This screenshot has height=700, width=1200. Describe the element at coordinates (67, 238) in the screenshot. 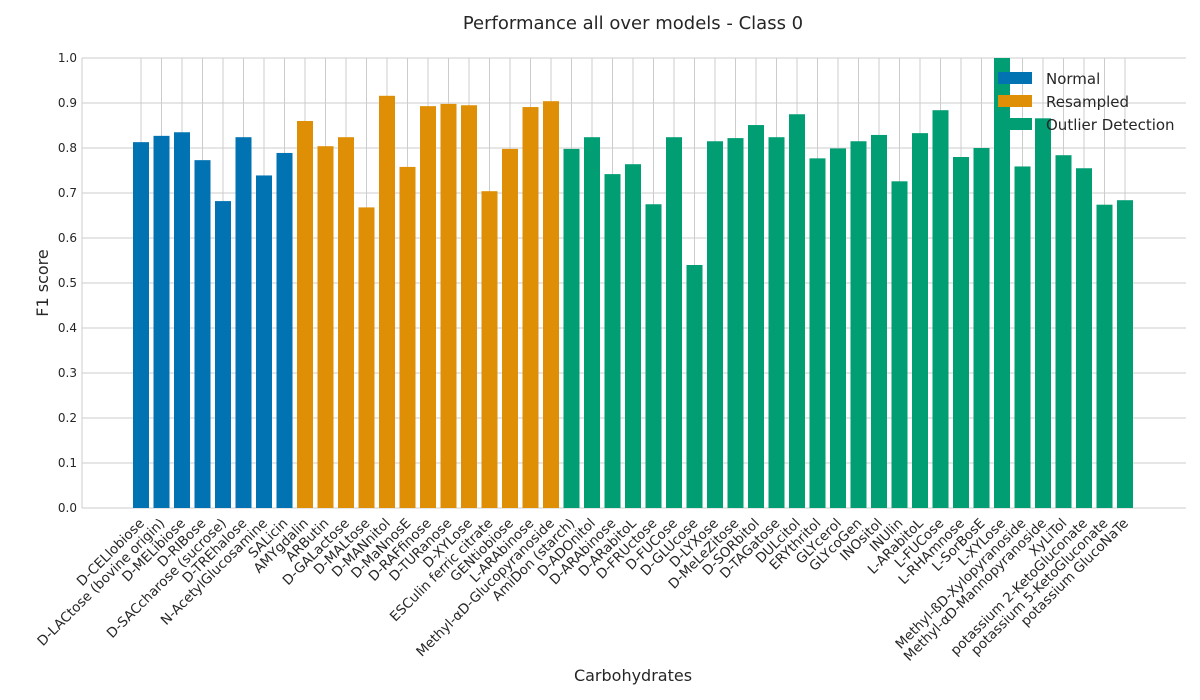

I see `y-tick-label: 0.6` at that location.